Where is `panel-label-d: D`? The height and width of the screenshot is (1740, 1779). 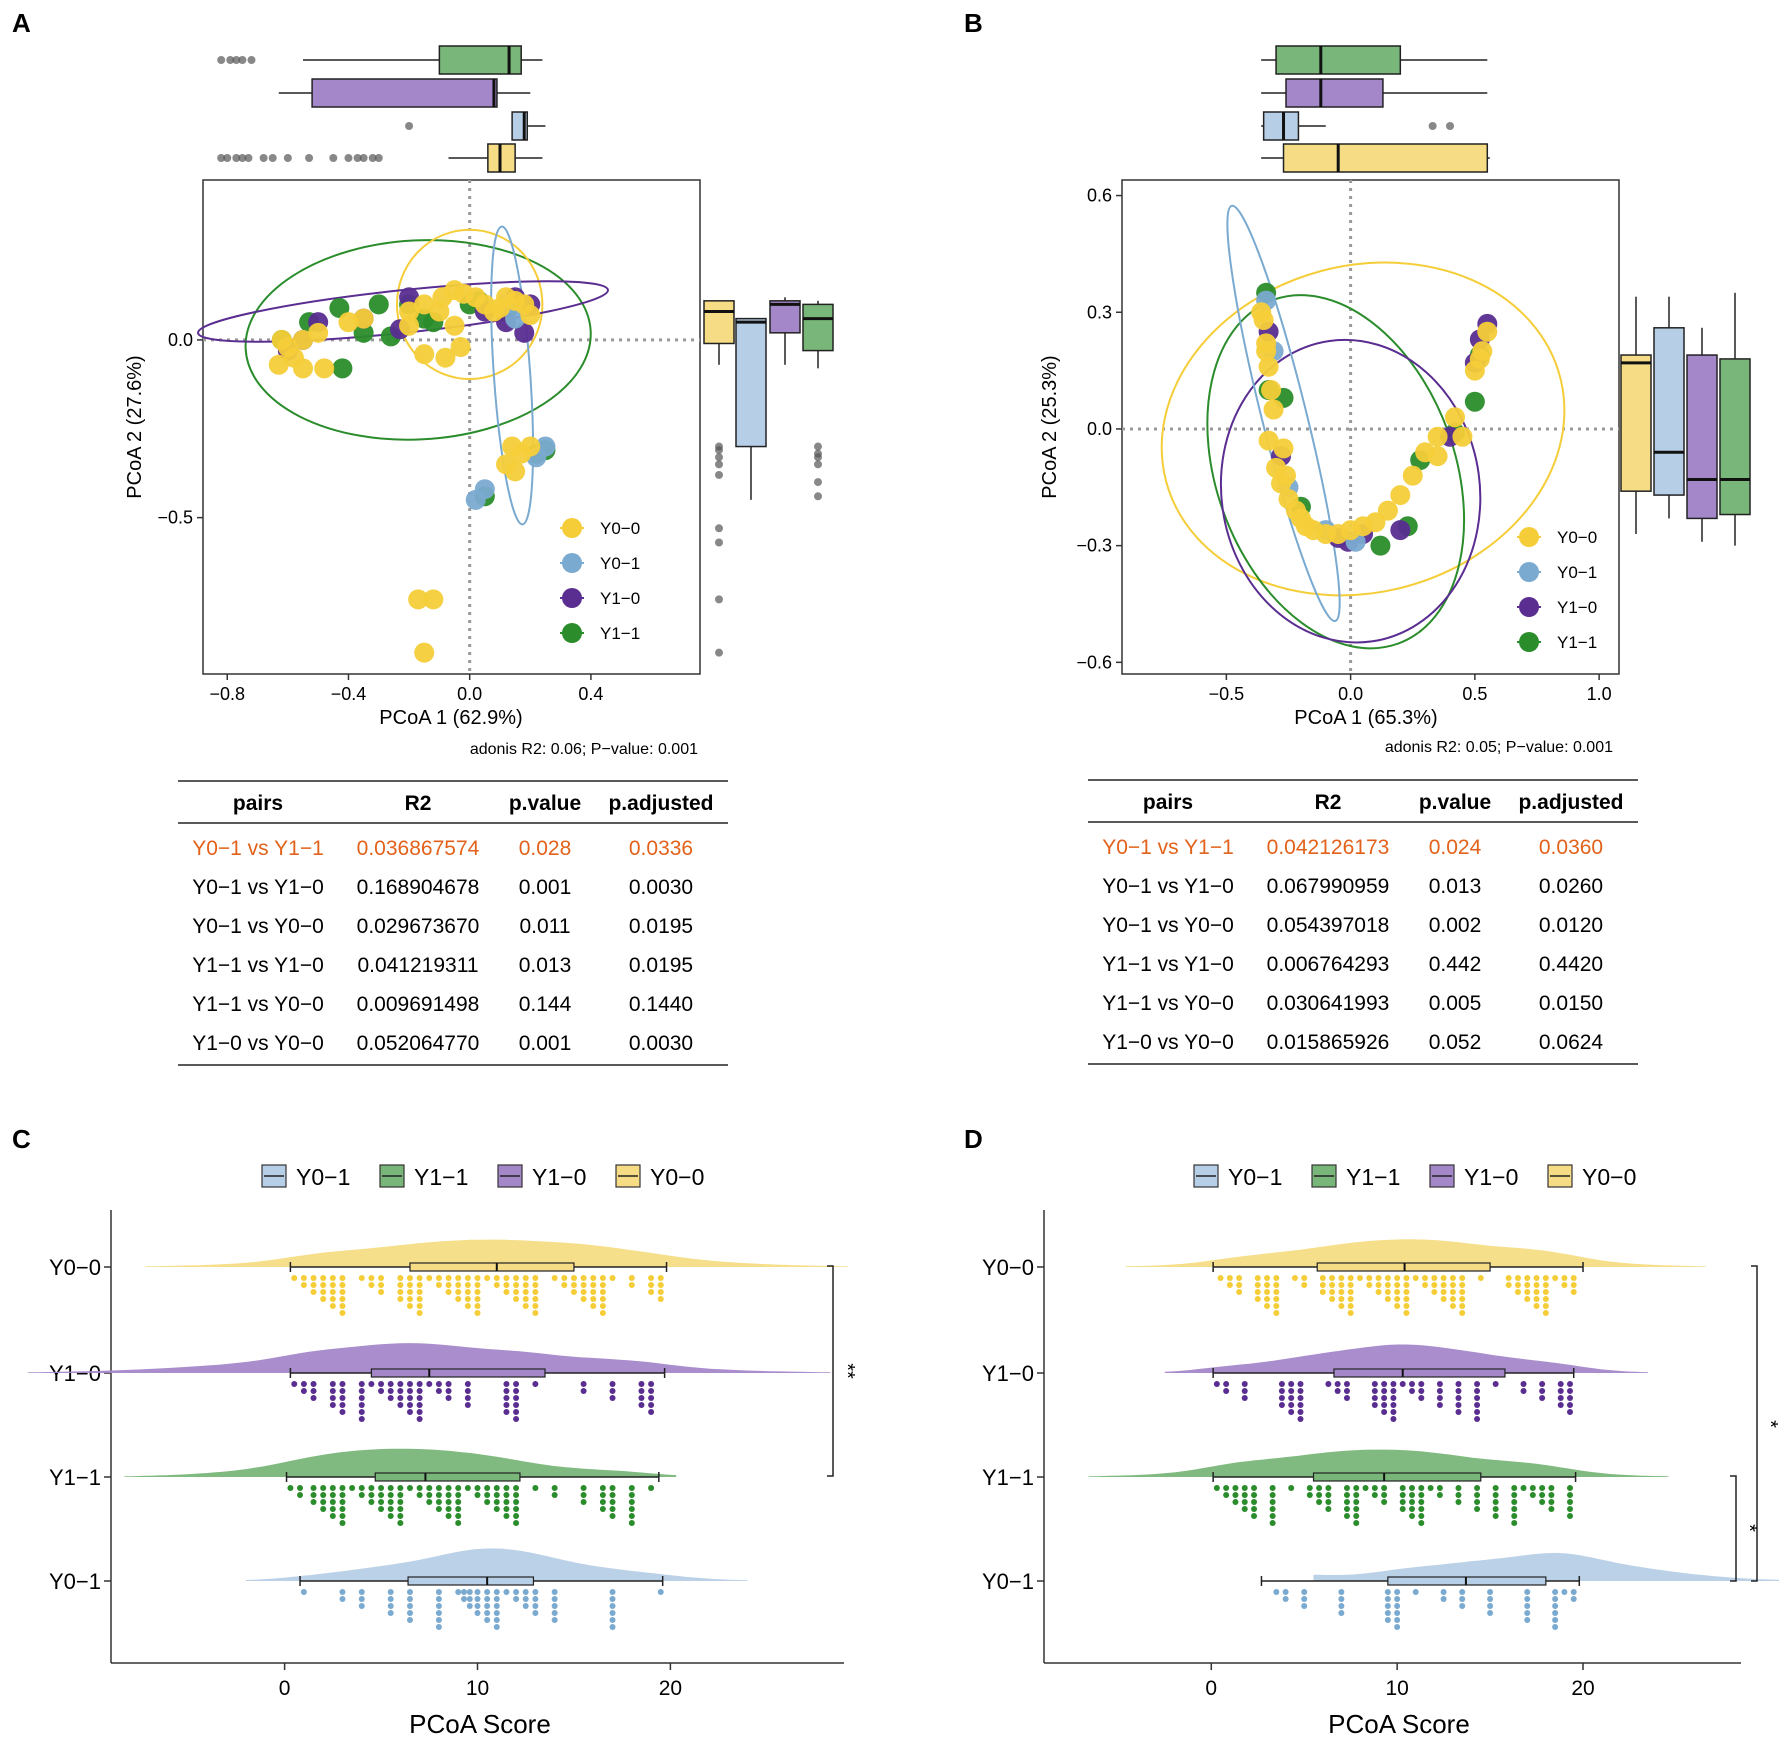 panel-label-d: D is located at coordinates (973, 1139).